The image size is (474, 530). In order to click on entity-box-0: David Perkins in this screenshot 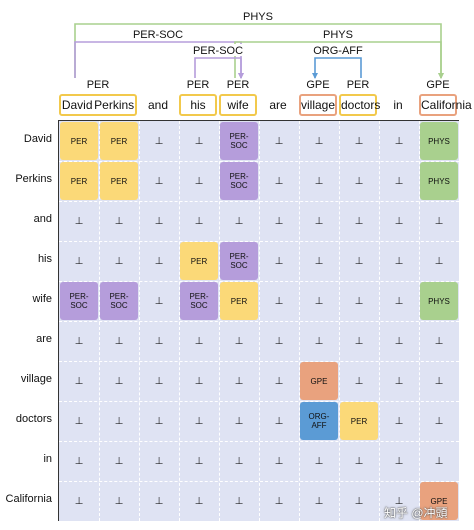, I will do `click(98, 105)`.